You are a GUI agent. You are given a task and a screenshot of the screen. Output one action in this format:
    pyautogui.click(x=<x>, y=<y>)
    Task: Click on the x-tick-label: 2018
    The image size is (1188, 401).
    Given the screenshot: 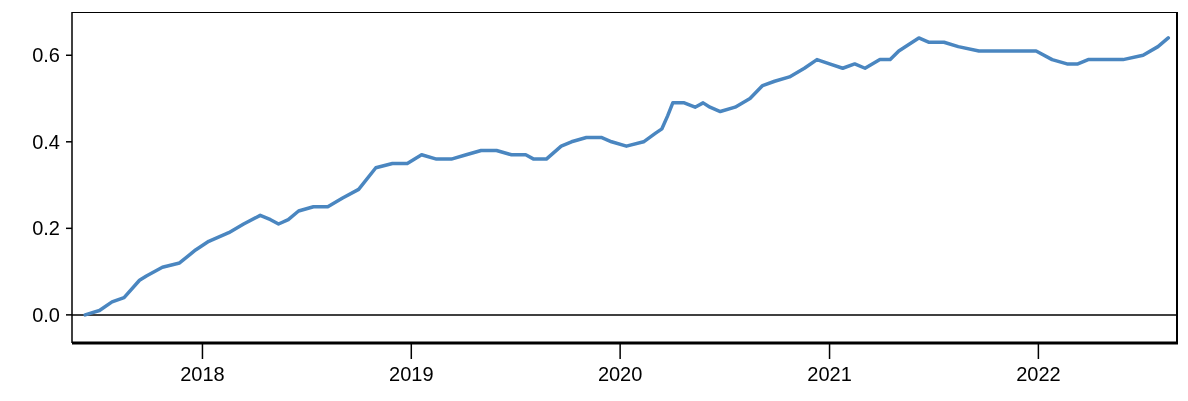 What is the action you would take?
    pyautogui.click(x=202, y=374)
    